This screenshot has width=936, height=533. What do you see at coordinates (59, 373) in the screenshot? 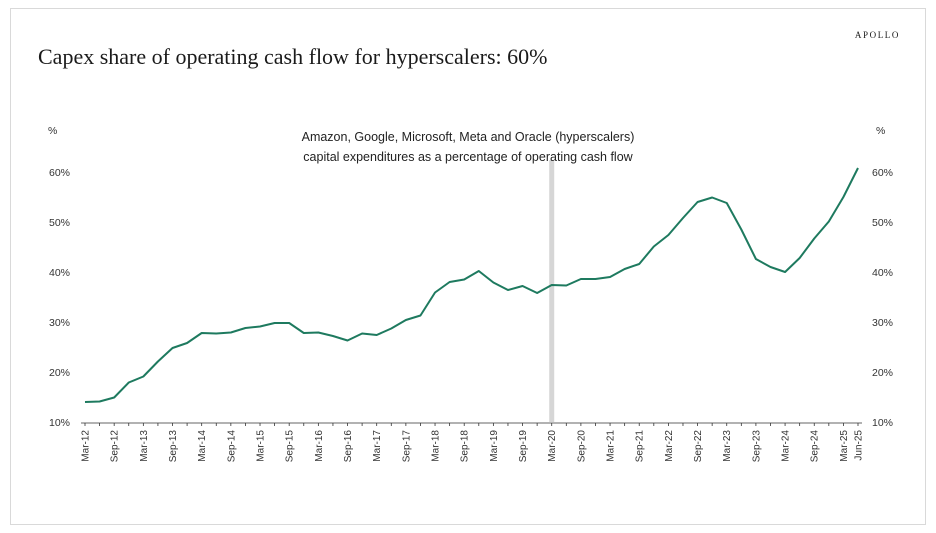
I see `y-tick-label-left: 20%` at bounding box center [59, 373].